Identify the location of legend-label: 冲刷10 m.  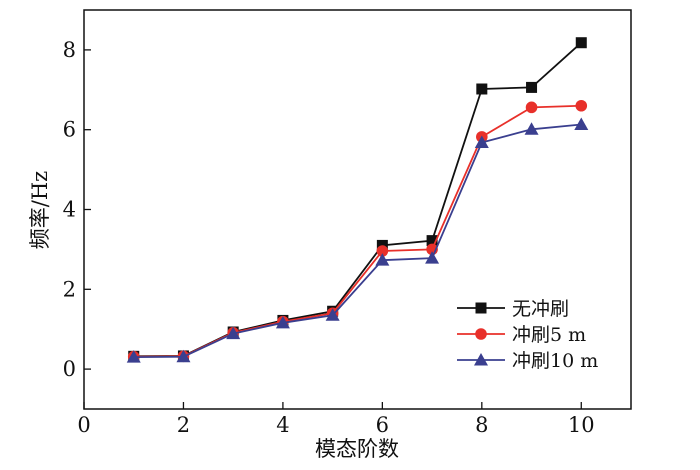
(555, 361).